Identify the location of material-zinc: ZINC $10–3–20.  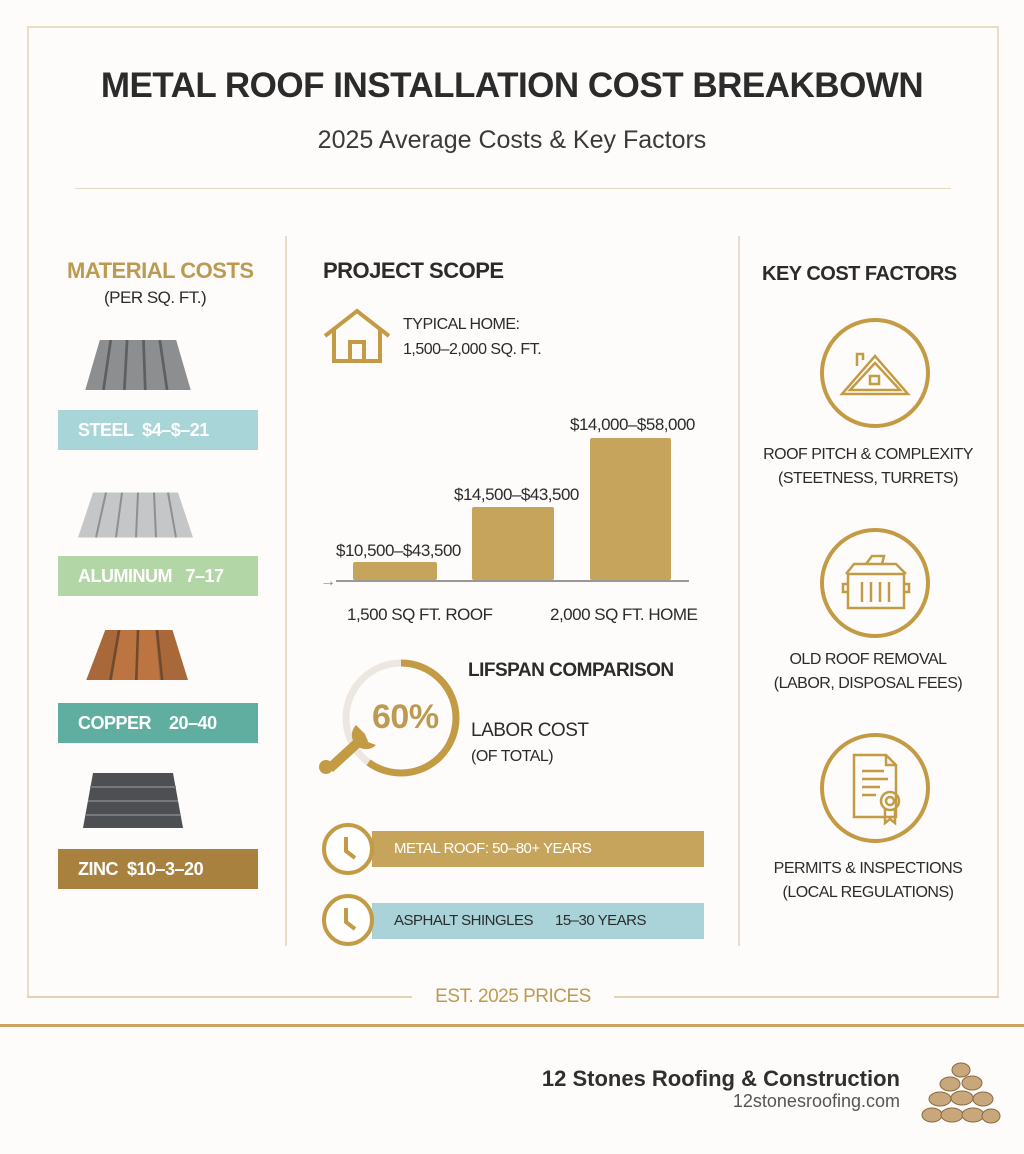
(158, 869).